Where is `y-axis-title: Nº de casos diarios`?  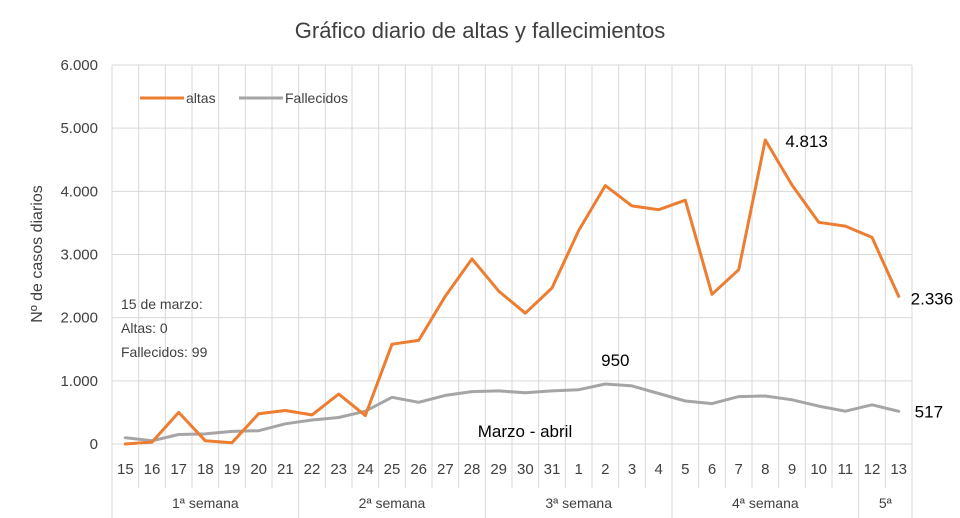
y-axis-title: Nº de casos diarios is located at coordinates (37, 253).